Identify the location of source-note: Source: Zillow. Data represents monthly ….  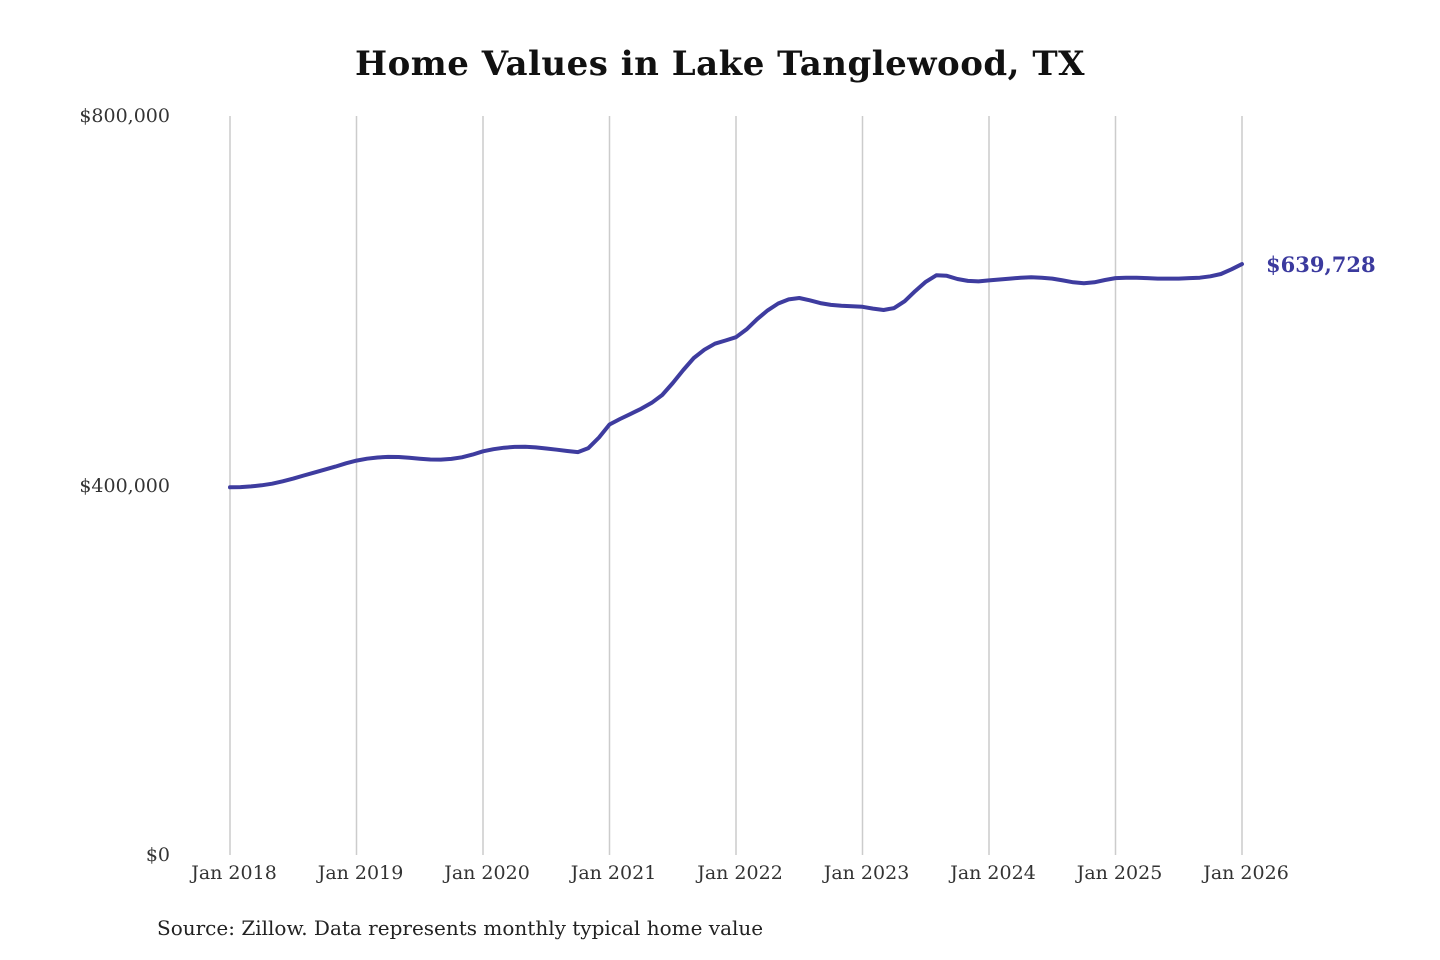
(460, 928).